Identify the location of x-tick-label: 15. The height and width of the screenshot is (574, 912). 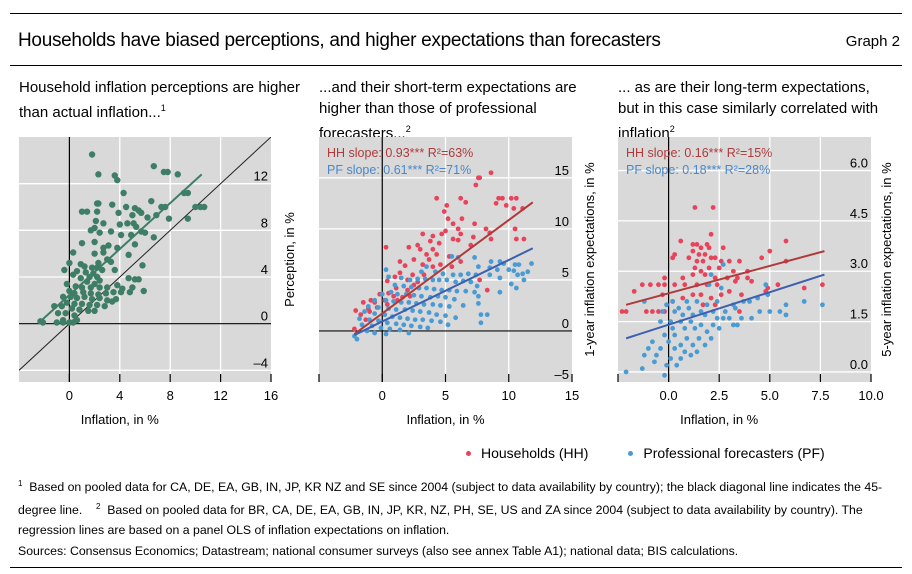
(572, 395).